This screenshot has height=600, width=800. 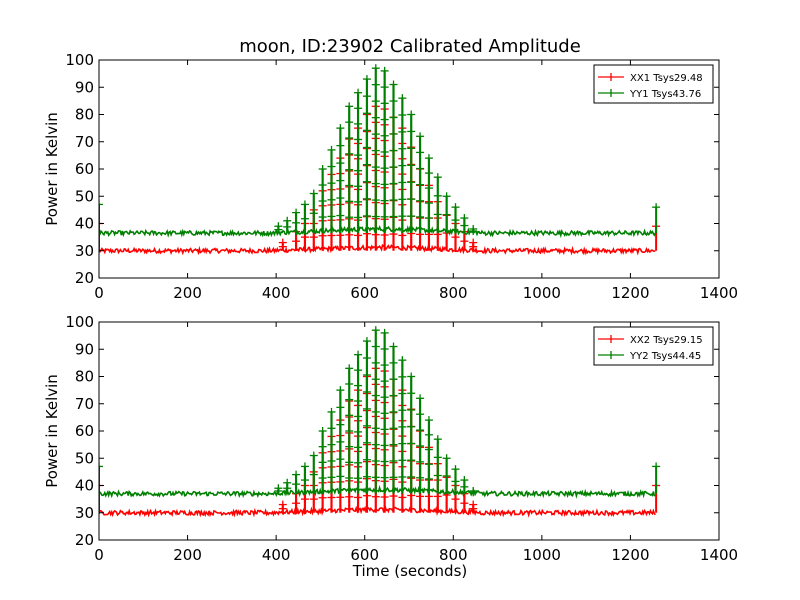 What do you see at coordinates (453, 293) in the screenshot?
I see `x-tick-label: 800` at bounding box center [453, 293].